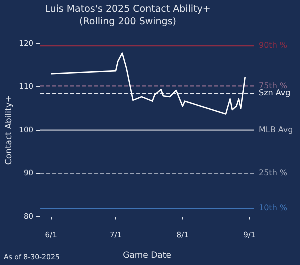  I want to click on ref-line-label: Szn Avg, so click(275, 93).